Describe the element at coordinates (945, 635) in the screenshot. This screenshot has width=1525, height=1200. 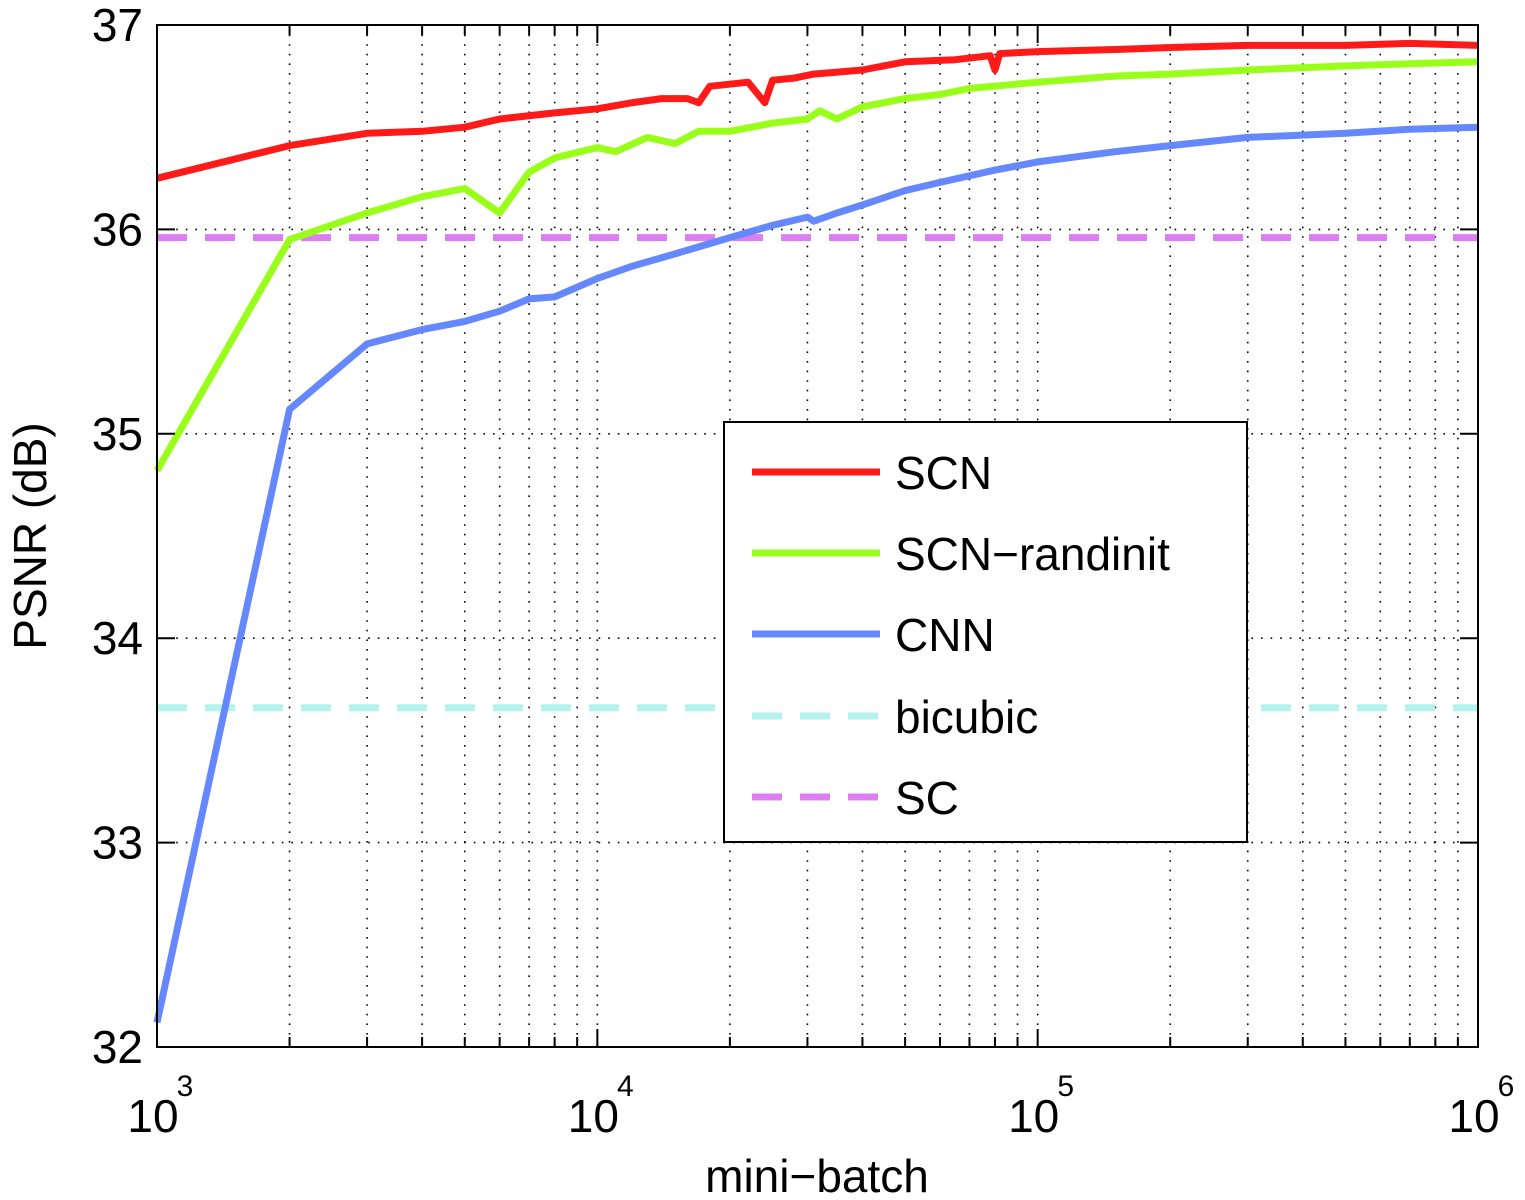
I see `legend-label-cnn: CNN` at that location.